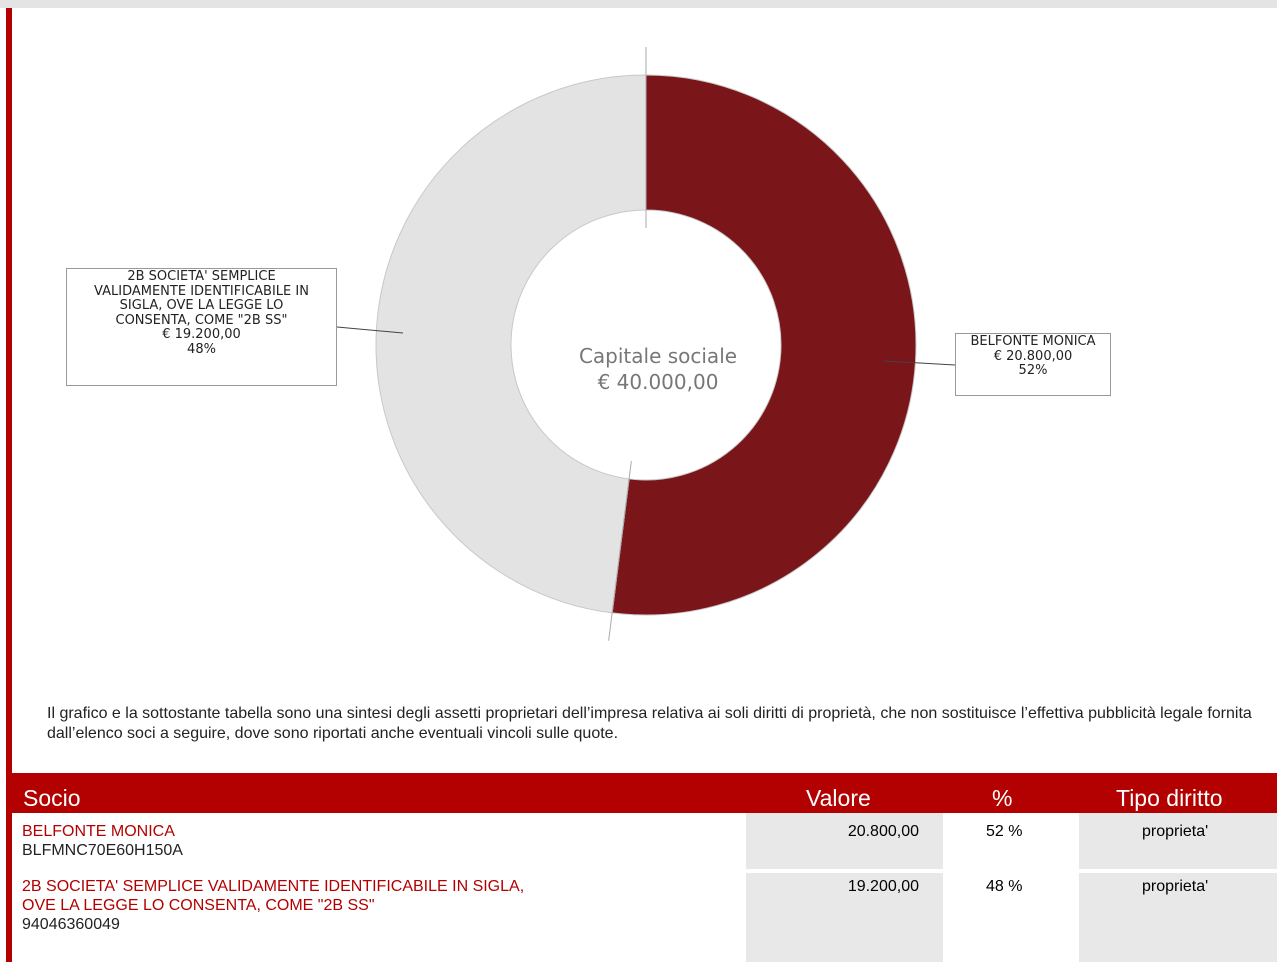 Image resolution: width=1277 pixels, height=962 pixels. Describe the element at coordinates (198, 905) in the screenshot. I see `socio-name-line2: OVE LA LEGGE LO CONSENTA, COME "2B SS"` at that location.